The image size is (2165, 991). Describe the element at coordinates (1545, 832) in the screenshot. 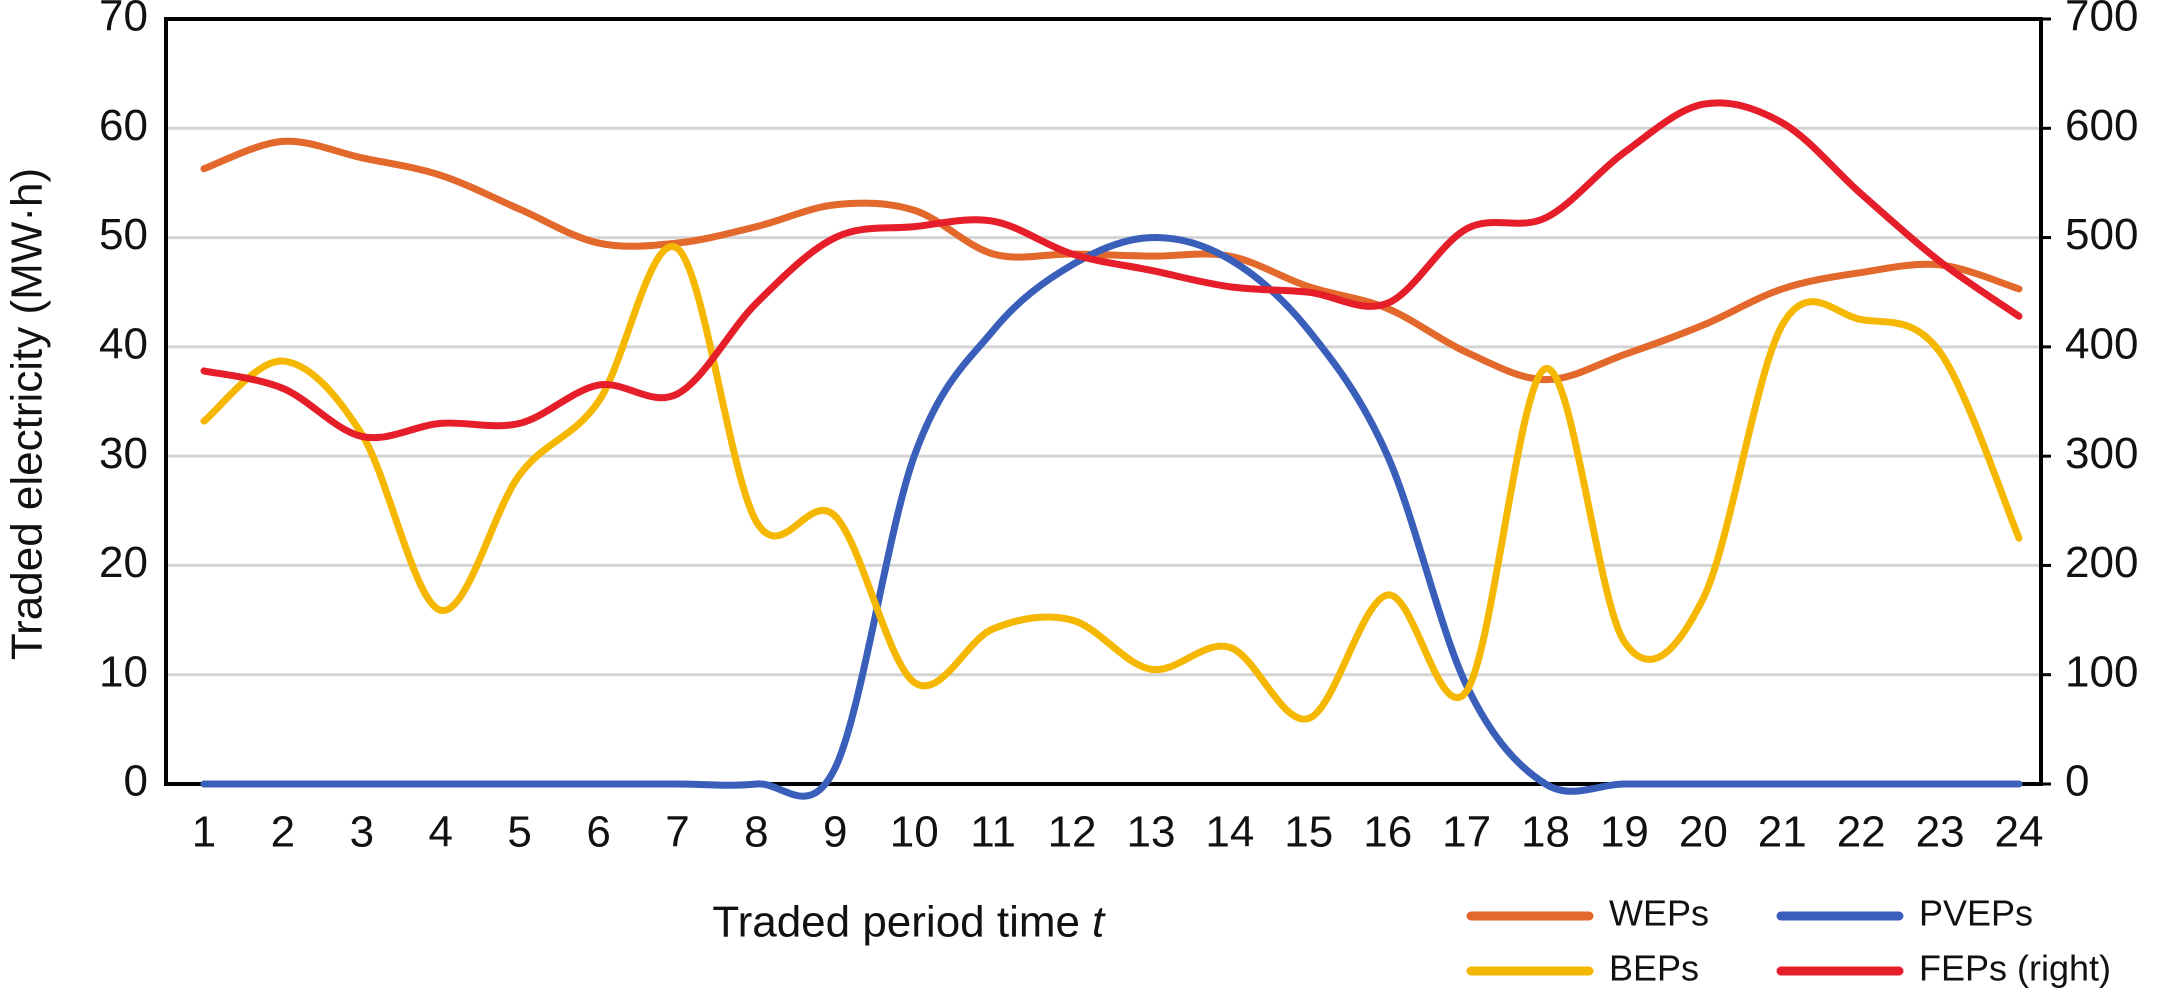

I see `x-tick-label: 18` at that location.